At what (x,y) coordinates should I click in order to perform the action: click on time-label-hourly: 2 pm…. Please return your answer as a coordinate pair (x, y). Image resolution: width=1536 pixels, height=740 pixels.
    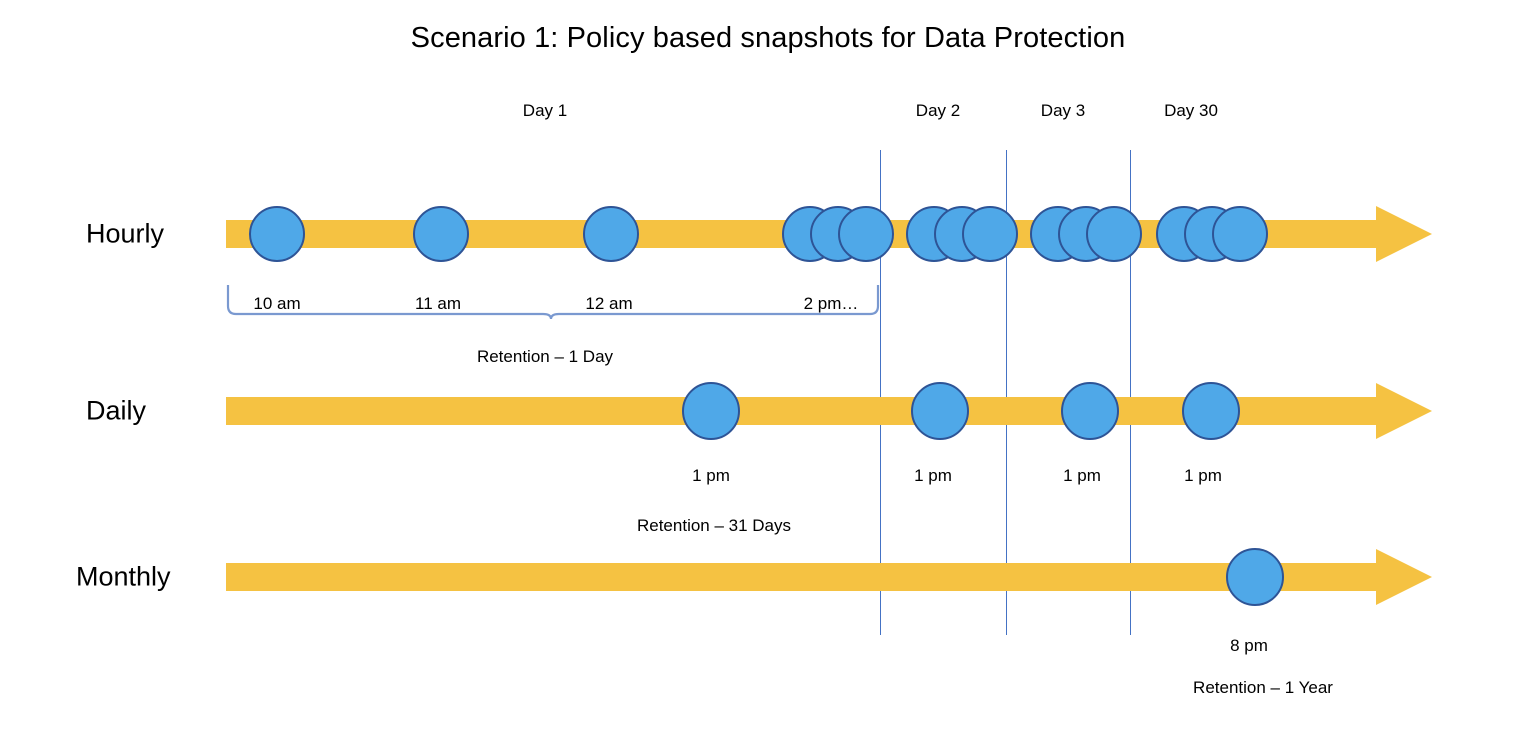
    Looking at the image, I should click on (831, 303).